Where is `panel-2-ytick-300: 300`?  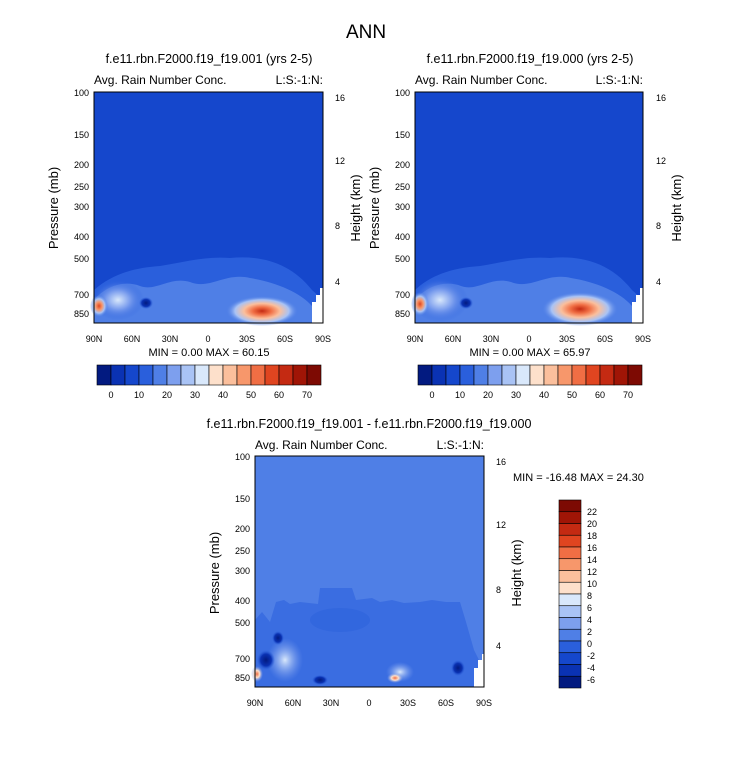 panel-2-ytick-300: 300 is located at coordinates (402, 207).